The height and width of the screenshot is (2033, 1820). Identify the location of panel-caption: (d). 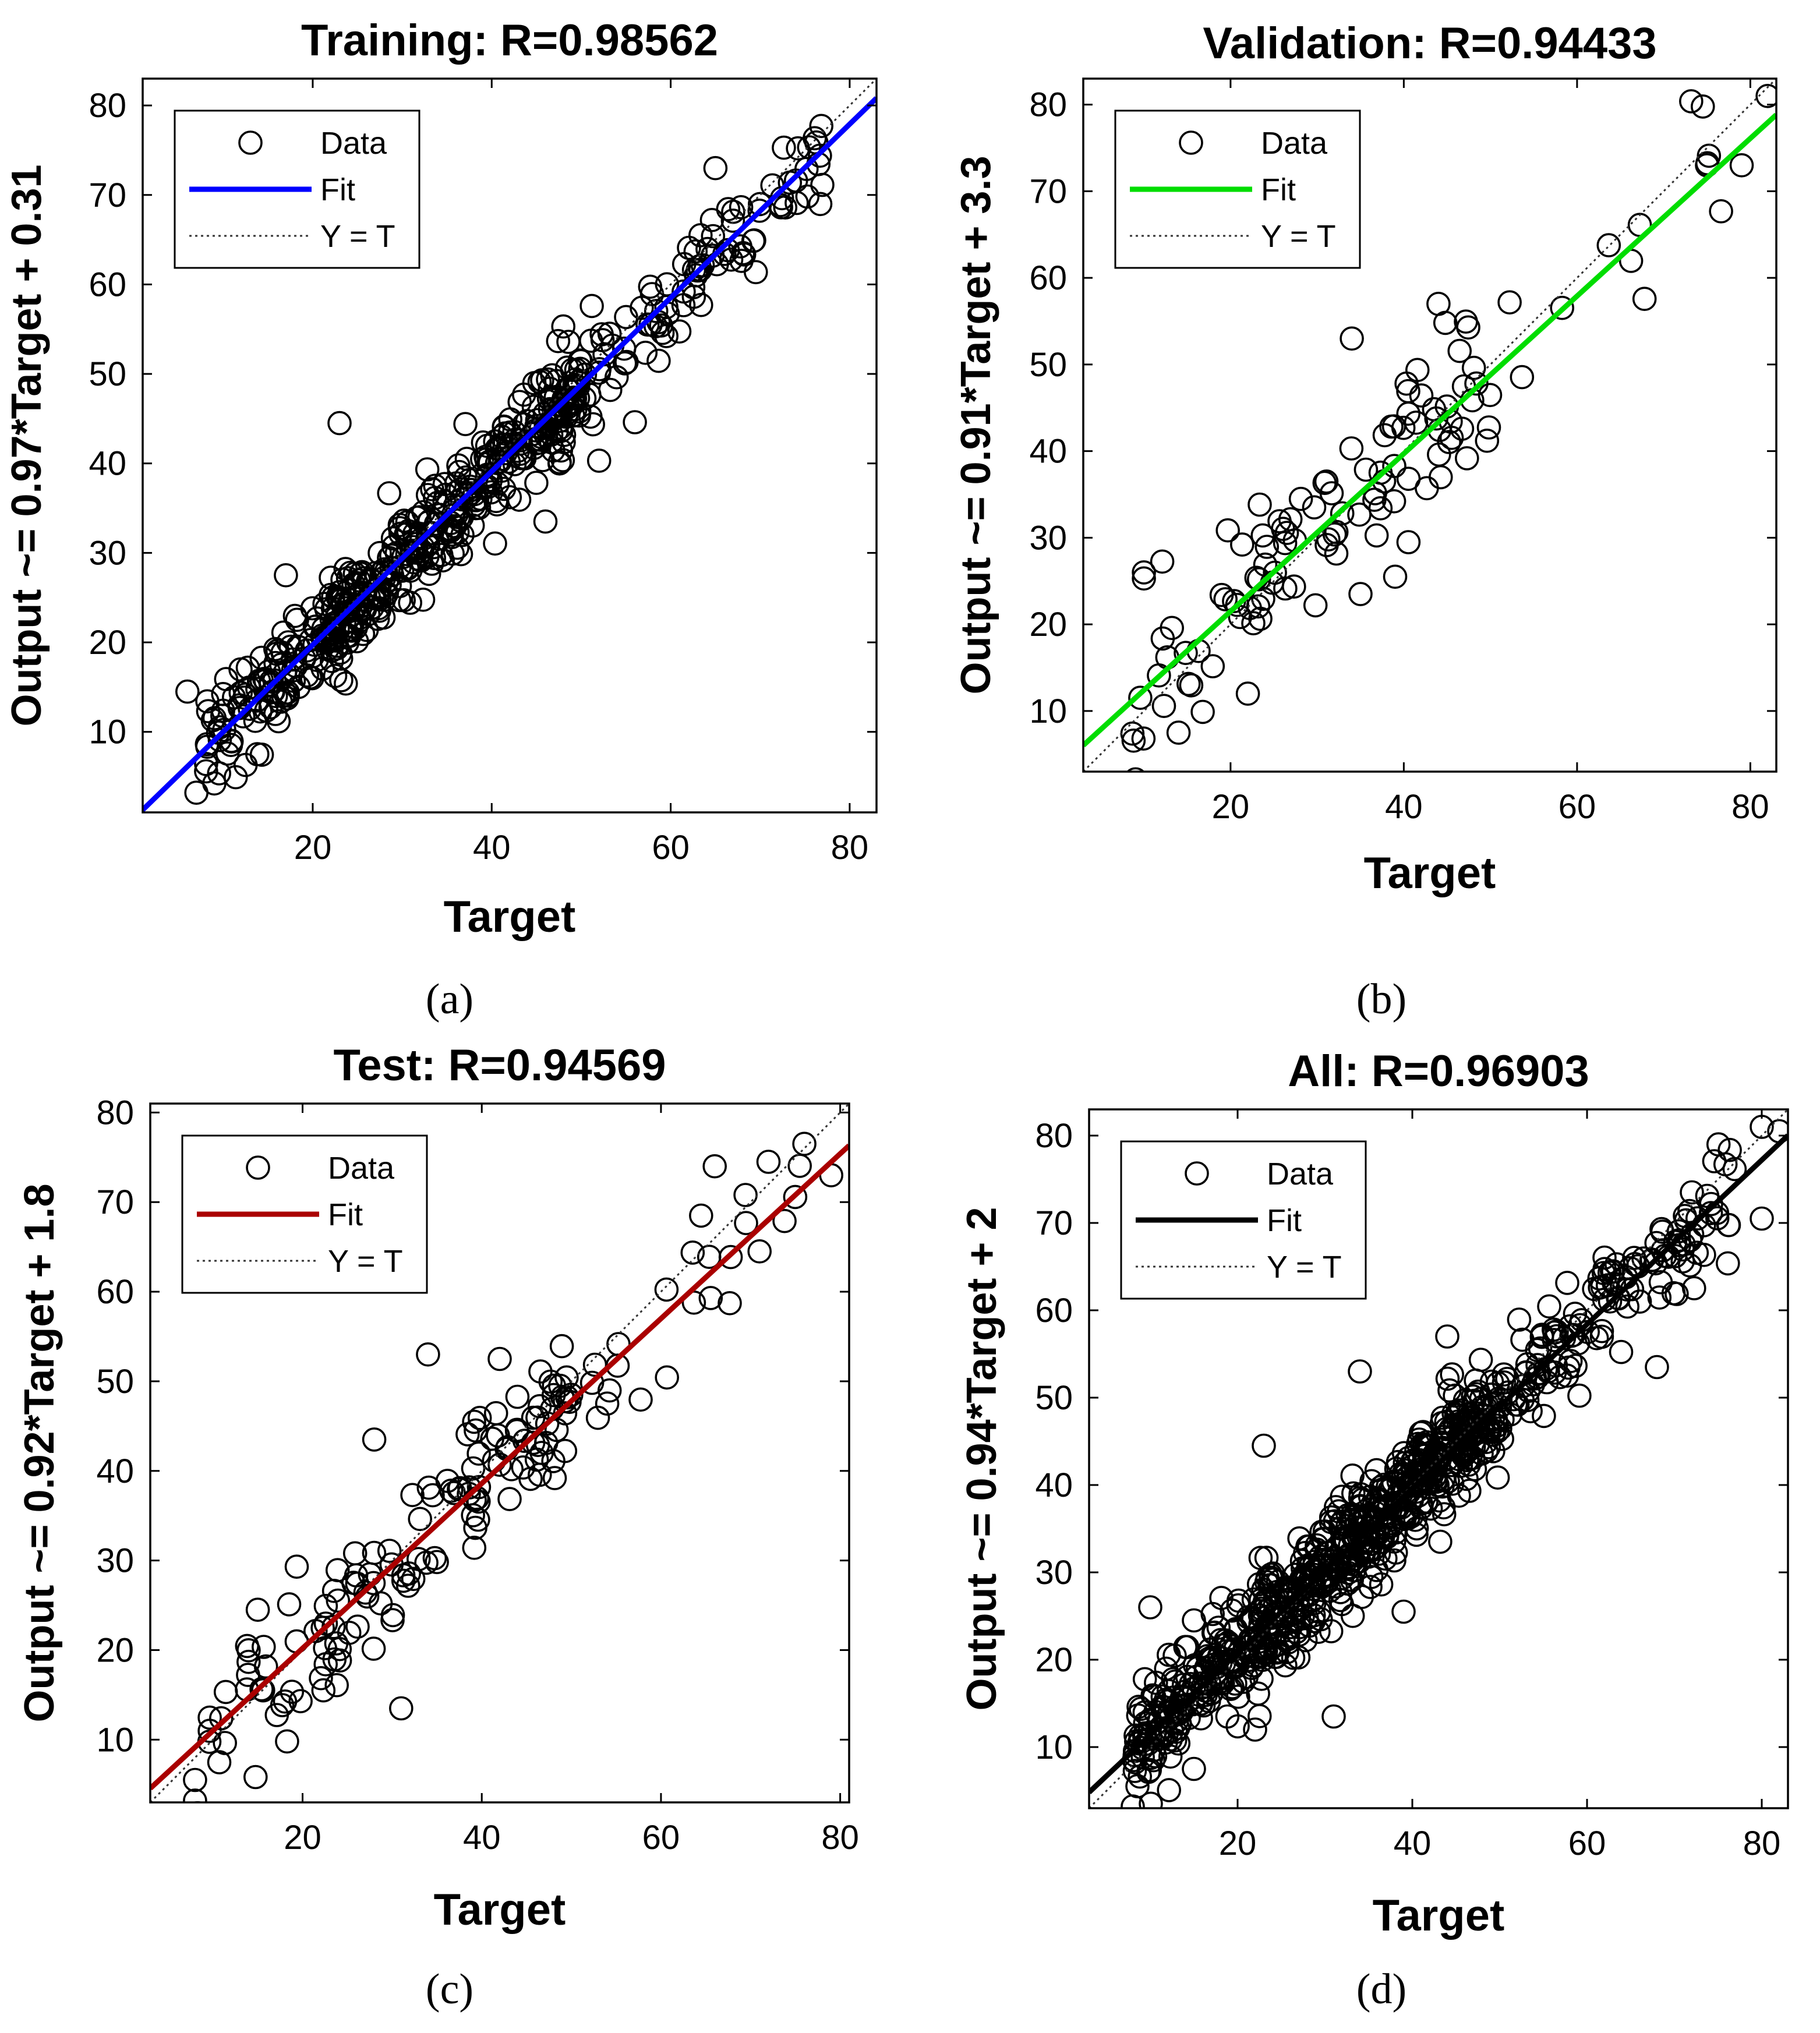
(1381, 1989).